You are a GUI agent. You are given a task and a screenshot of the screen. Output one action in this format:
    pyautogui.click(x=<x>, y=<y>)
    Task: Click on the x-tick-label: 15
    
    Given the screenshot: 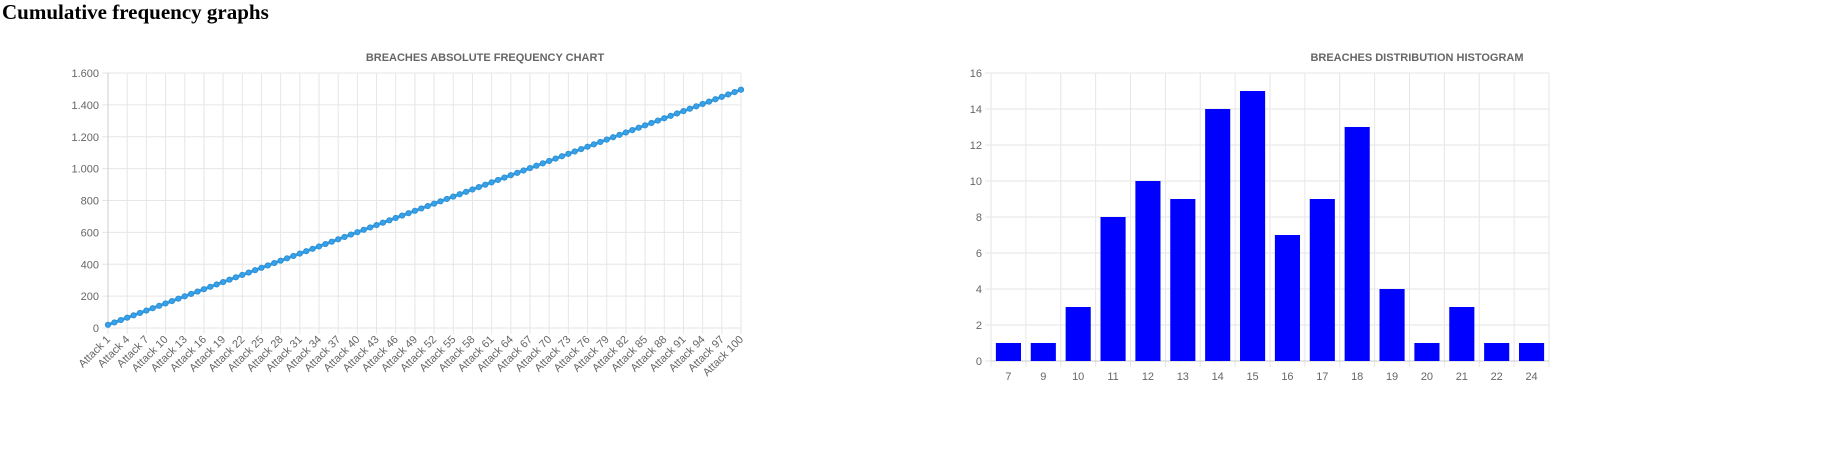 What is the action you would take?
    pyautogui.click(x=1252, y=377)
    